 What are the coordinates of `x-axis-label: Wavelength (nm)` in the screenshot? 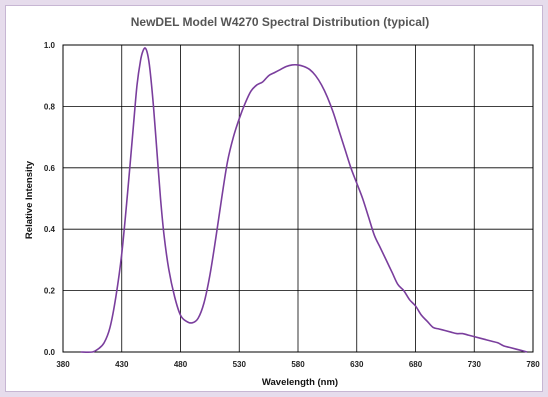 It's located at (300, 382).